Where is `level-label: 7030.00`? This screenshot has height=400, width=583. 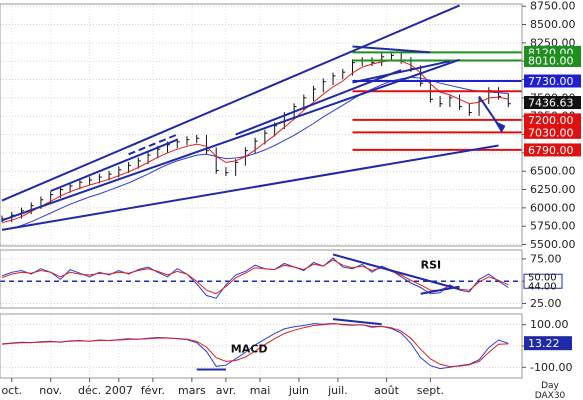
level-label: 7030.00 is located at coordinates (551, 132).